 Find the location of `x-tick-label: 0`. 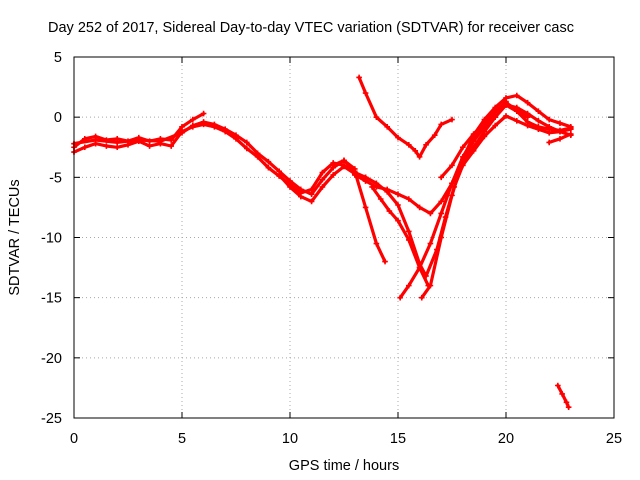

x-tick-label: 0 is located at coordinates (74, 439).